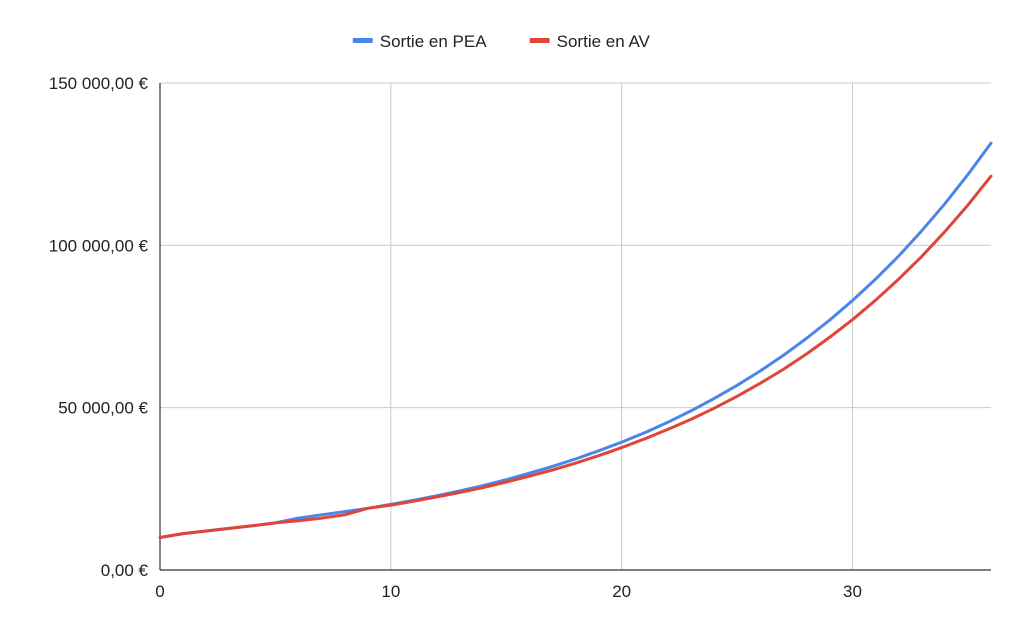 The width and height of the screenshot is (1024, 633). Describe the element at coordinates (433, 41) in the screenshot. I see `legend-label: Sortie en PEA` at that location.